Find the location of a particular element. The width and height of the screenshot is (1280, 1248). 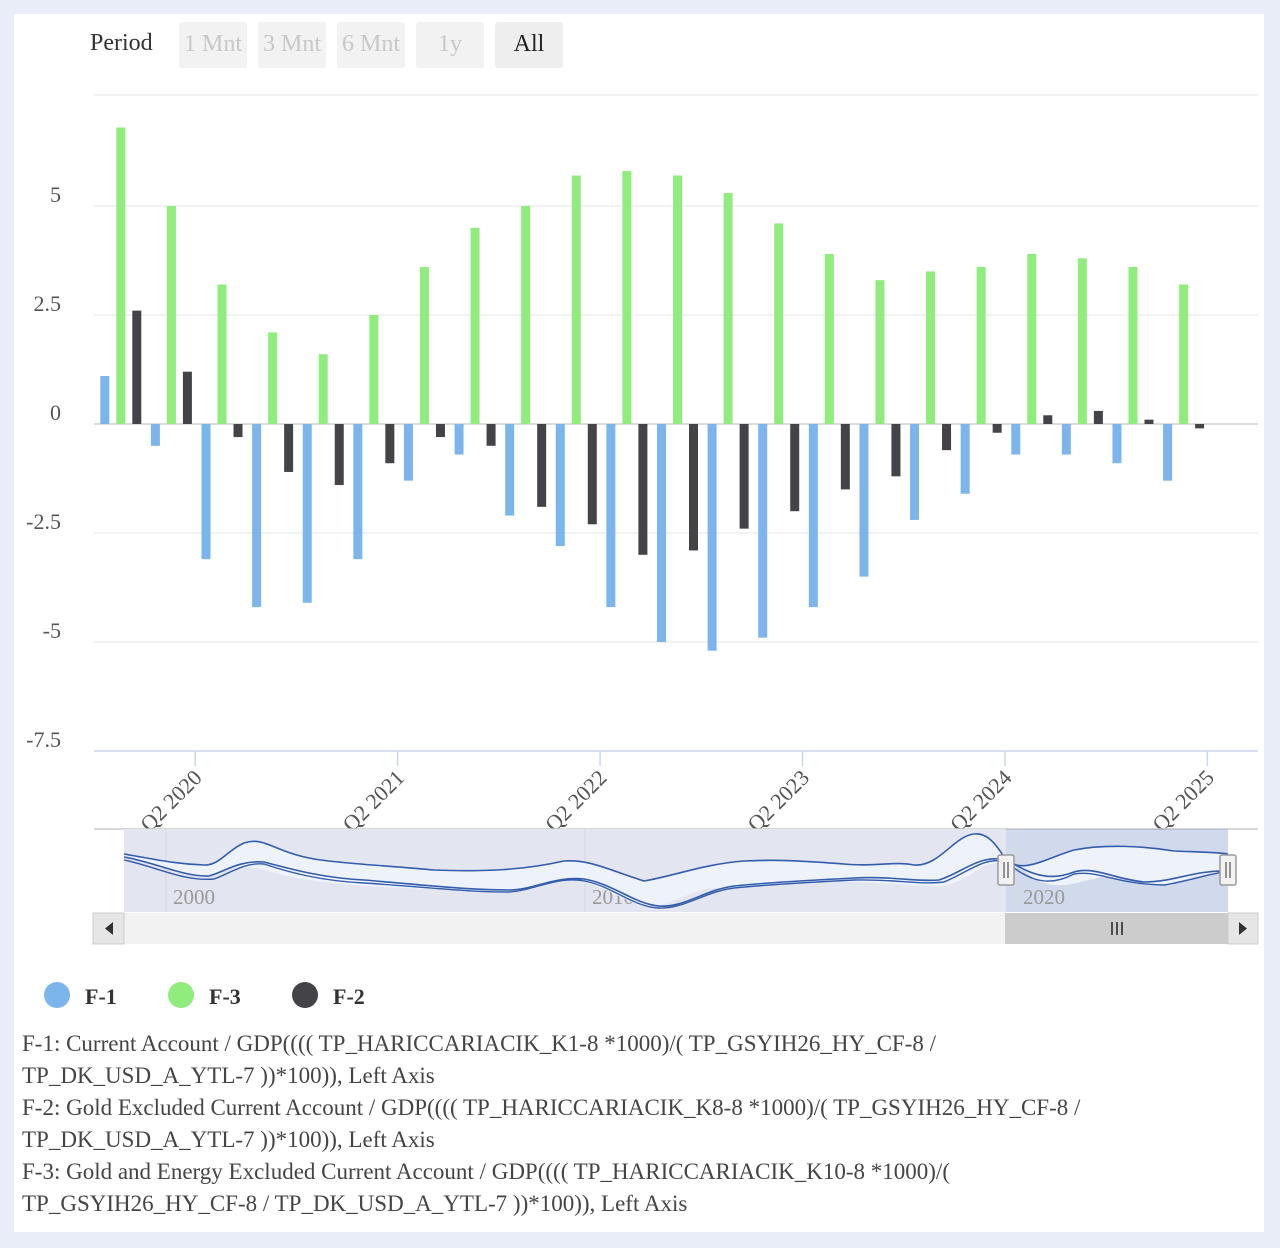

period-1-year-button: 1y is located at coordinates (450, 45).